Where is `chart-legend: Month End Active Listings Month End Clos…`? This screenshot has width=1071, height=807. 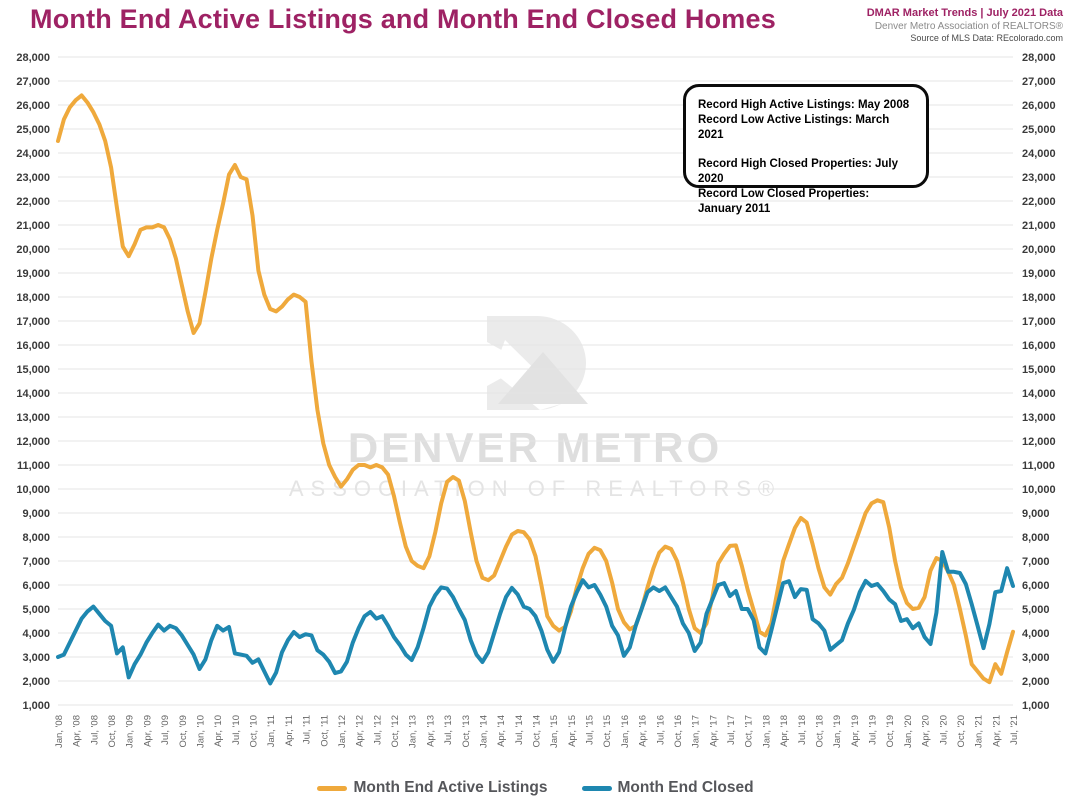
chart-legend: Month End Active Listings Month End Clos… is located at coordinates (535, 788).